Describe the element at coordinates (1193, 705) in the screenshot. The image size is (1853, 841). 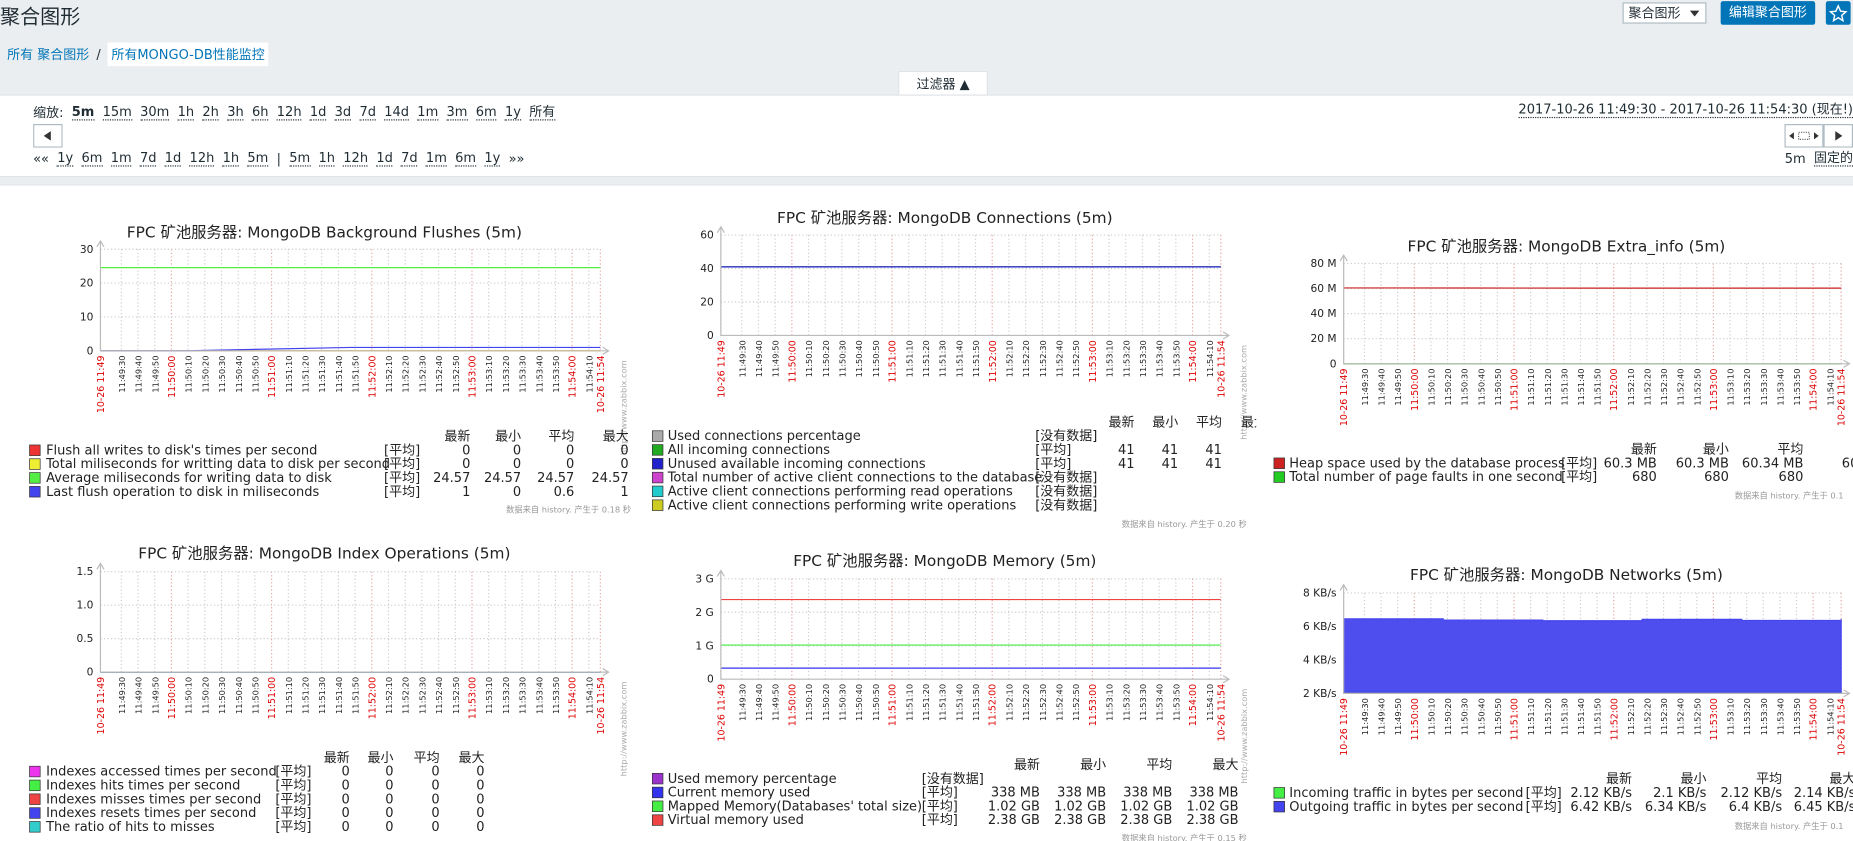
I see `x-tick-label: 11:54:00` at that location.